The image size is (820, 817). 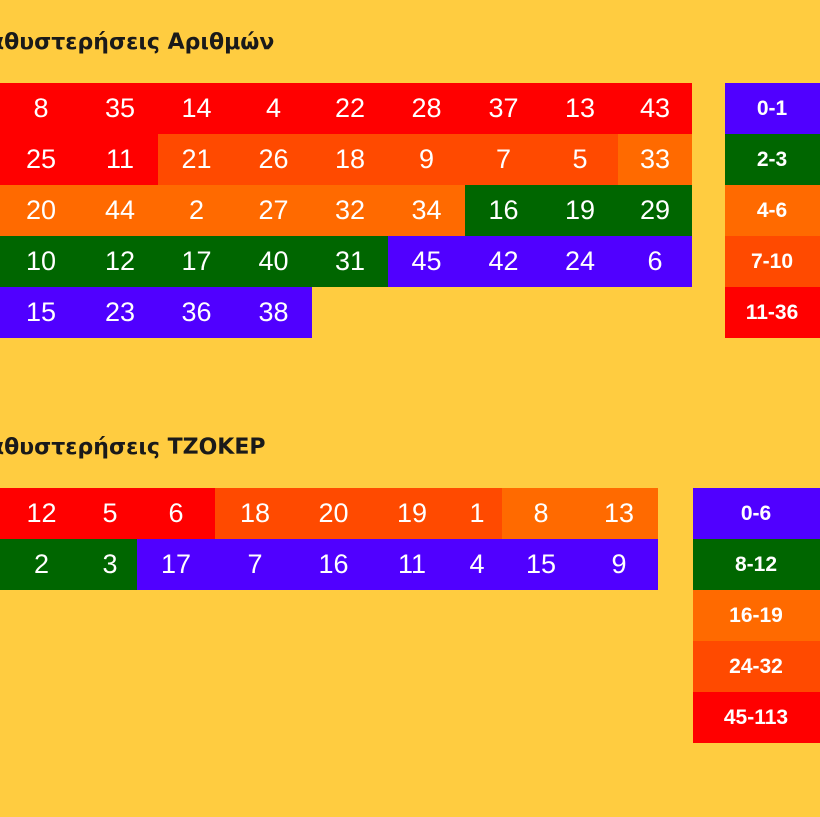 I want to click on delay-number-cell: 28, so click(x=426, y=108).